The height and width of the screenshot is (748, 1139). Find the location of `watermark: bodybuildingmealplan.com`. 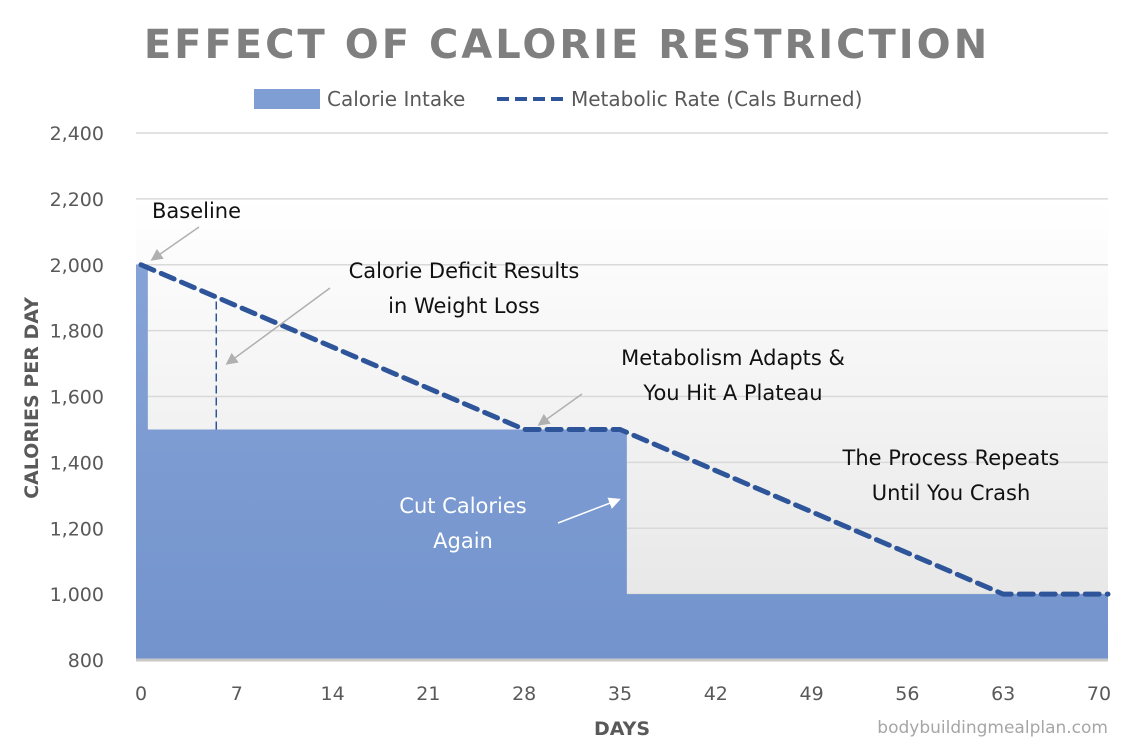

watermark: bodybuildingmealplan.com is located at coordinates (992, 728).